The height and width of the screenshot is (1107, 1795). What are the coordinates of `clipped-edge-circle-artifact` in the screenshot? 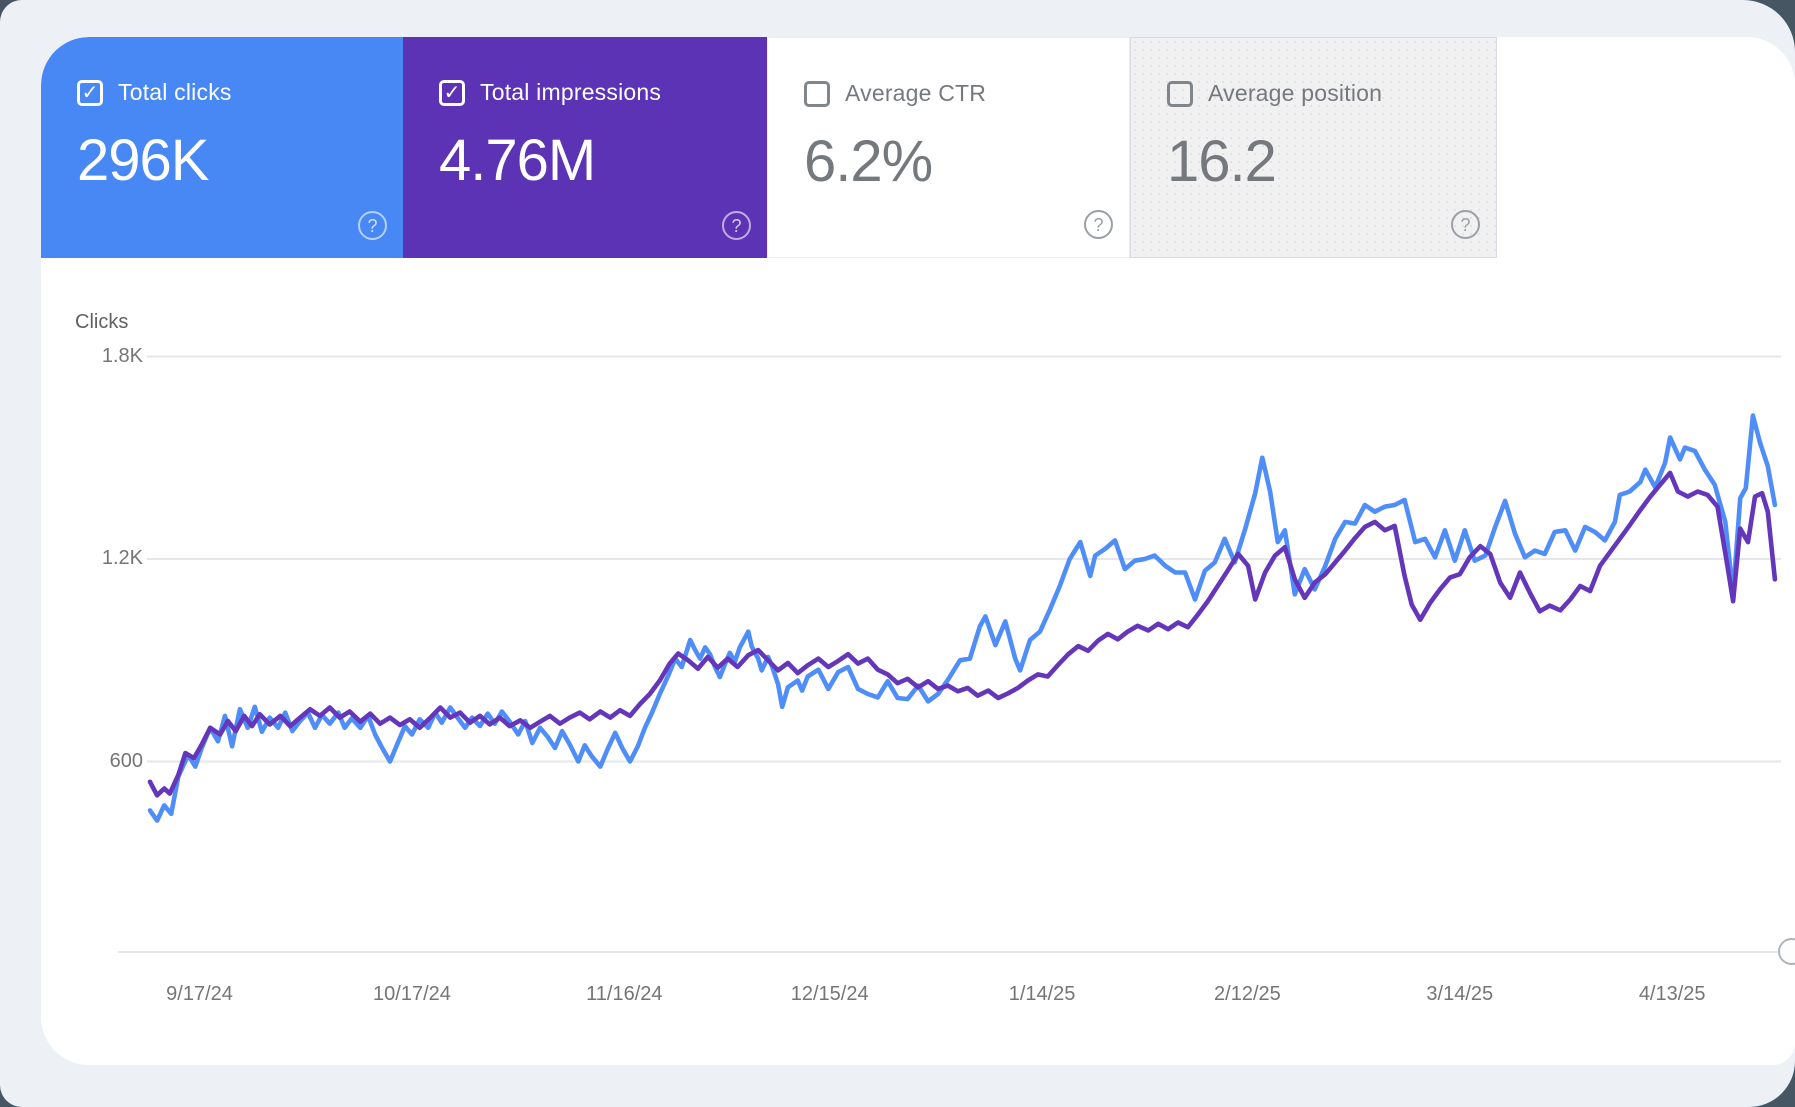 It's located at (1786, 951).